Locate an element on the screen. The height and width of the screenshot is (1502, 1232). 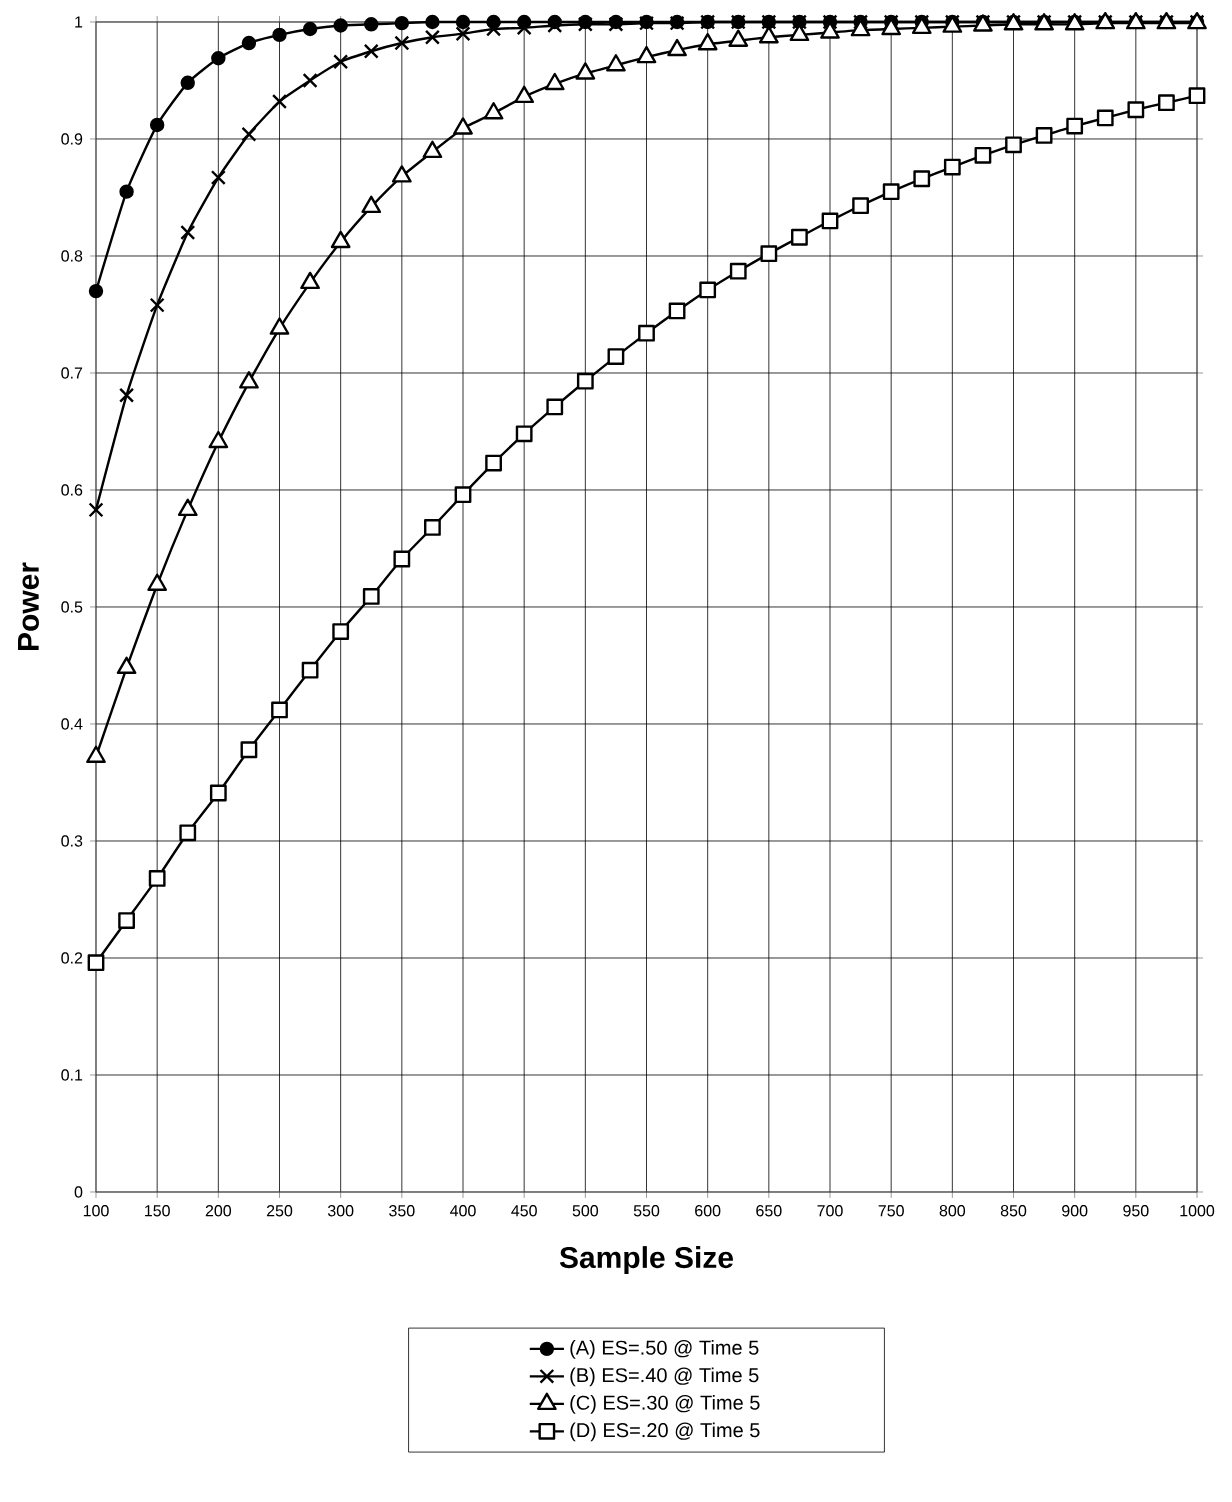
y-tick-label: 0.1 is located at coordinates (72, 1075).